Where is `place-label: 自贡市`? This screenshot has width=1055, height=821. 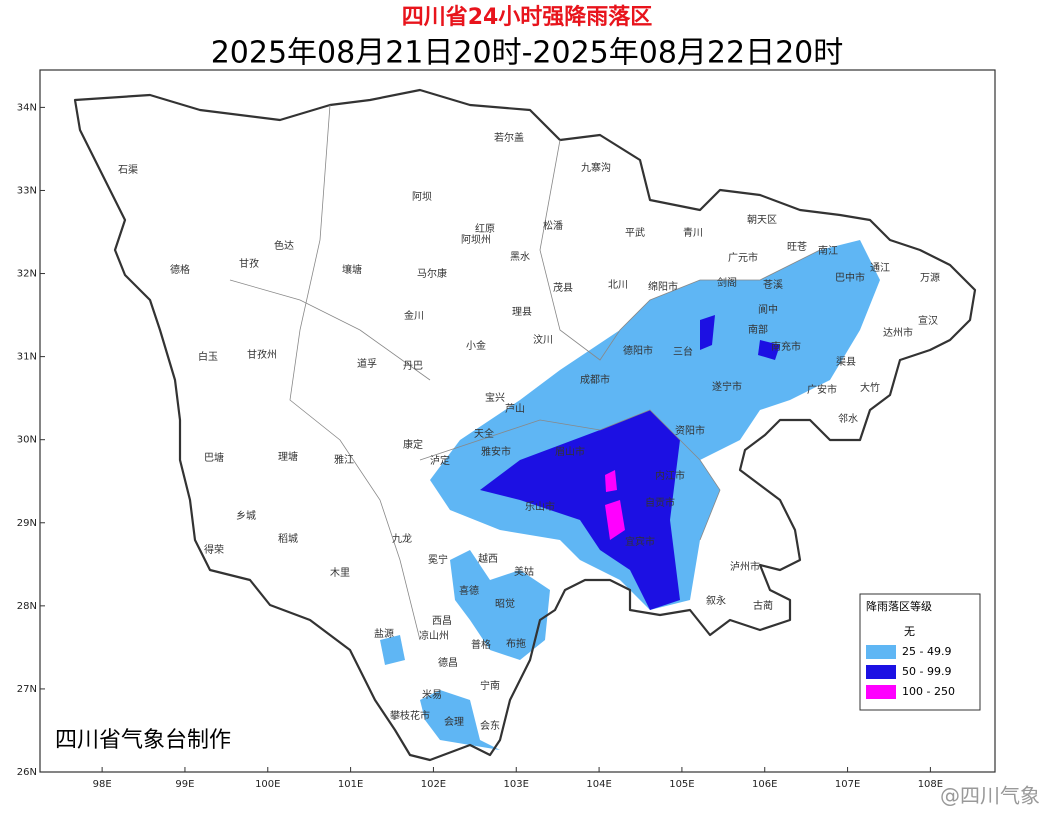
place-label: 自贡市 is located at coordinates (660, 502).